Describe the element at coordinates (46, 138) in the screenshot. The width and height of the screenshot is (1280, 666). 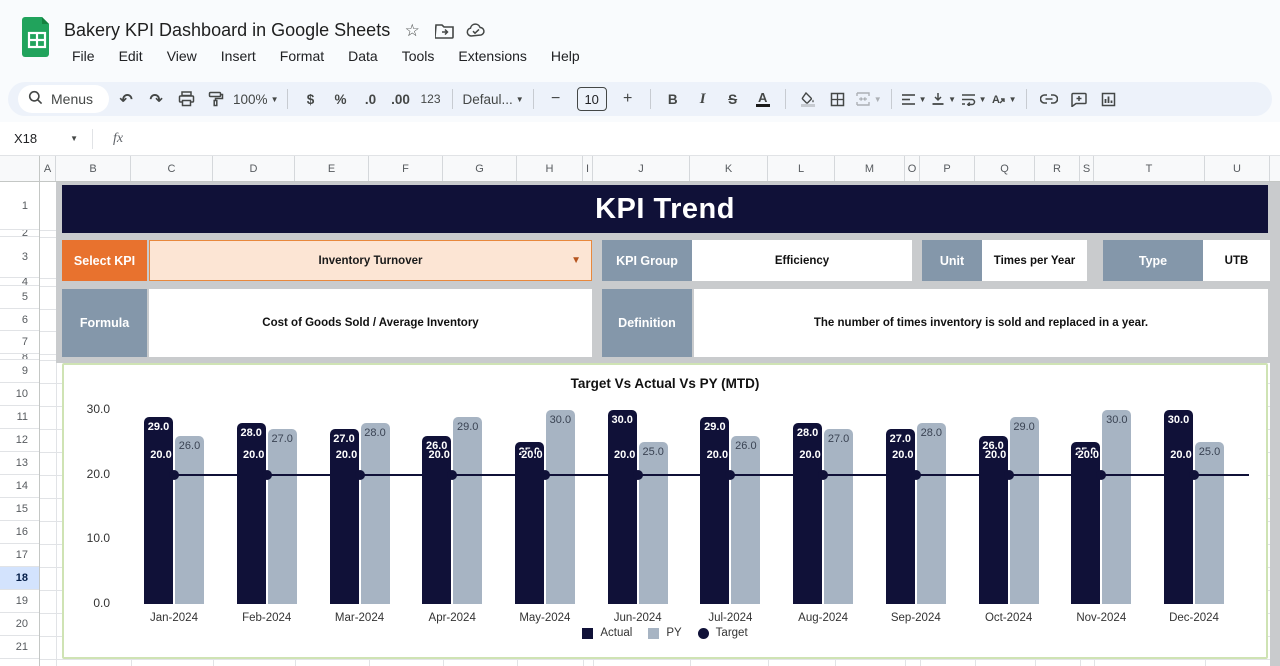
I see `name-box: X18 ▼` at that location.